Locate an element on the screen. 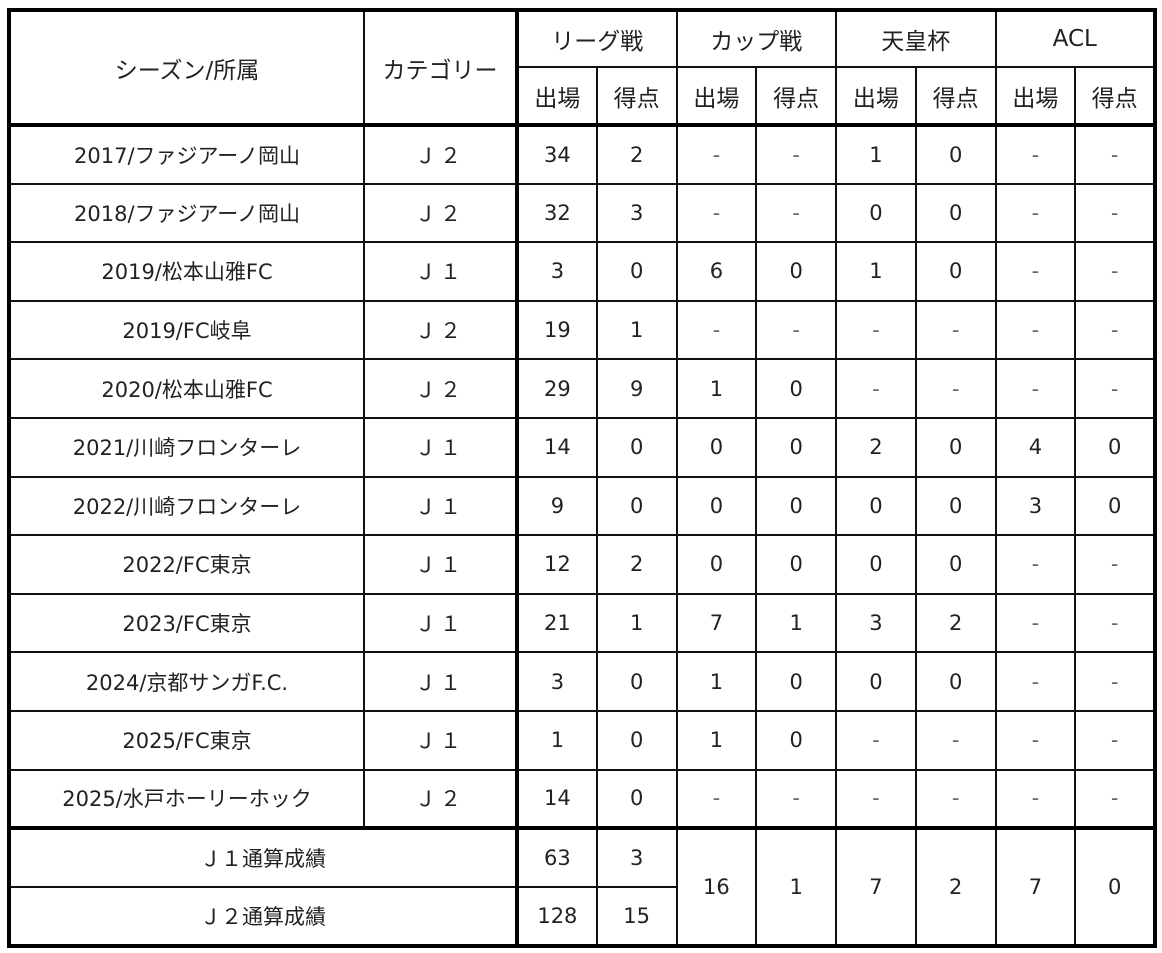 This screenshot has height=953, width=1162. header-acl-apps: 出場 is located at coordinates (1035, 96).